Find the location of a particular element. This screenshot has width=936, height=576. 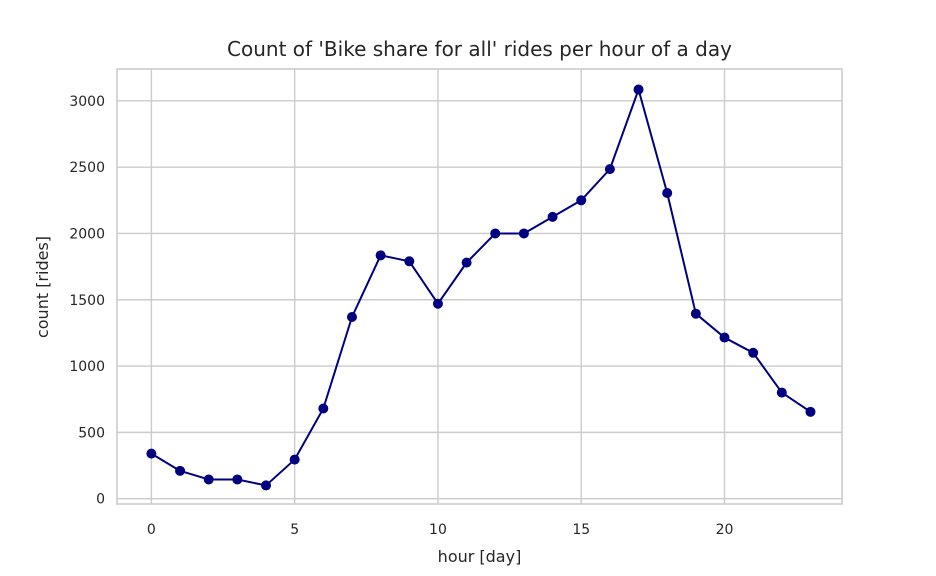

x-tick-label: 15 is located at coordinates (581, 530).